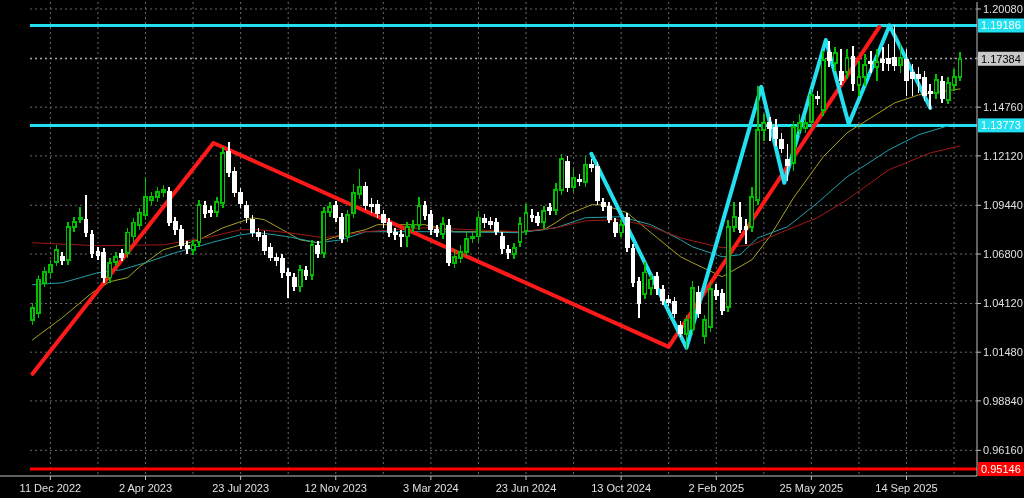  Describe the element at coordinates (1003, 107) in the screenshot. I see `y-tick-label: 1.14760` at that location.